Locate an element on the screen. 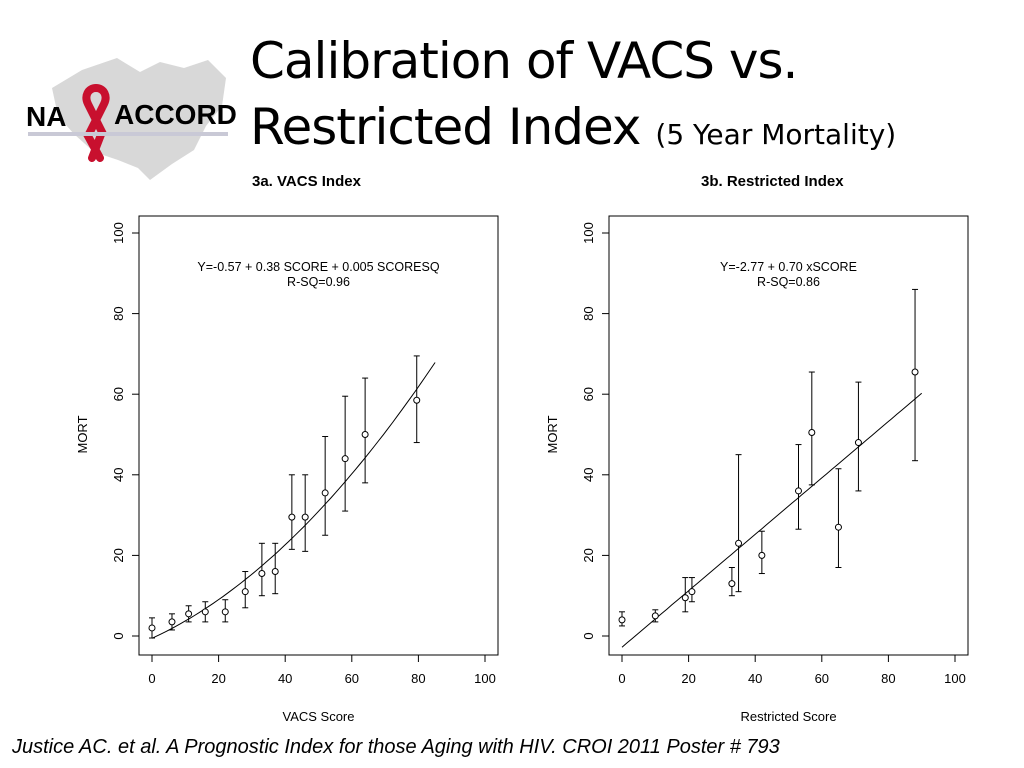 The height and width of the screenshot is (768, 1024). logo-text-right: ACCORD is located at coordinates (175, 114).